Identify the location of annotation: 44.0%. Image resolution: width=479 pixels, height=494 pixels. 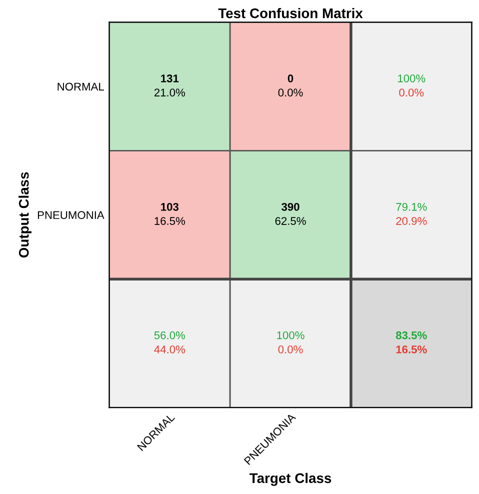
(170, 350).